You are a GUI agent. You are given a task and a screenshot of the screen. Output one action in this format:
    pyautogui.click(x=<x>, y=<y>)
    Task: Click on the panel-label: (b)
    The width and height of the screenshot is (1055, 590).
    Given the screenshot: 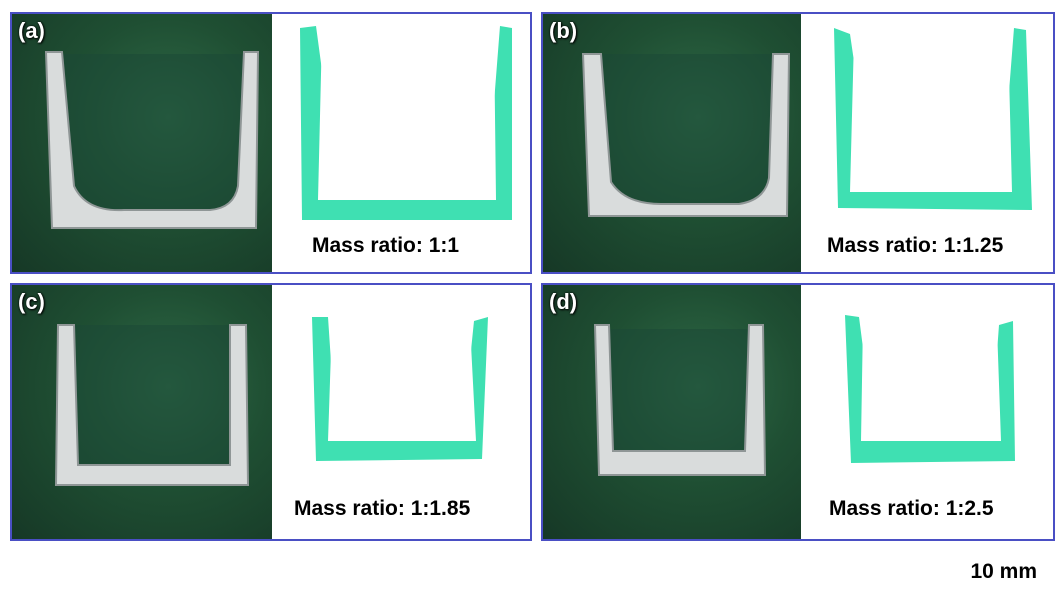 What is the action you would take?
    pyautogui.click(x=563, y=30)
    